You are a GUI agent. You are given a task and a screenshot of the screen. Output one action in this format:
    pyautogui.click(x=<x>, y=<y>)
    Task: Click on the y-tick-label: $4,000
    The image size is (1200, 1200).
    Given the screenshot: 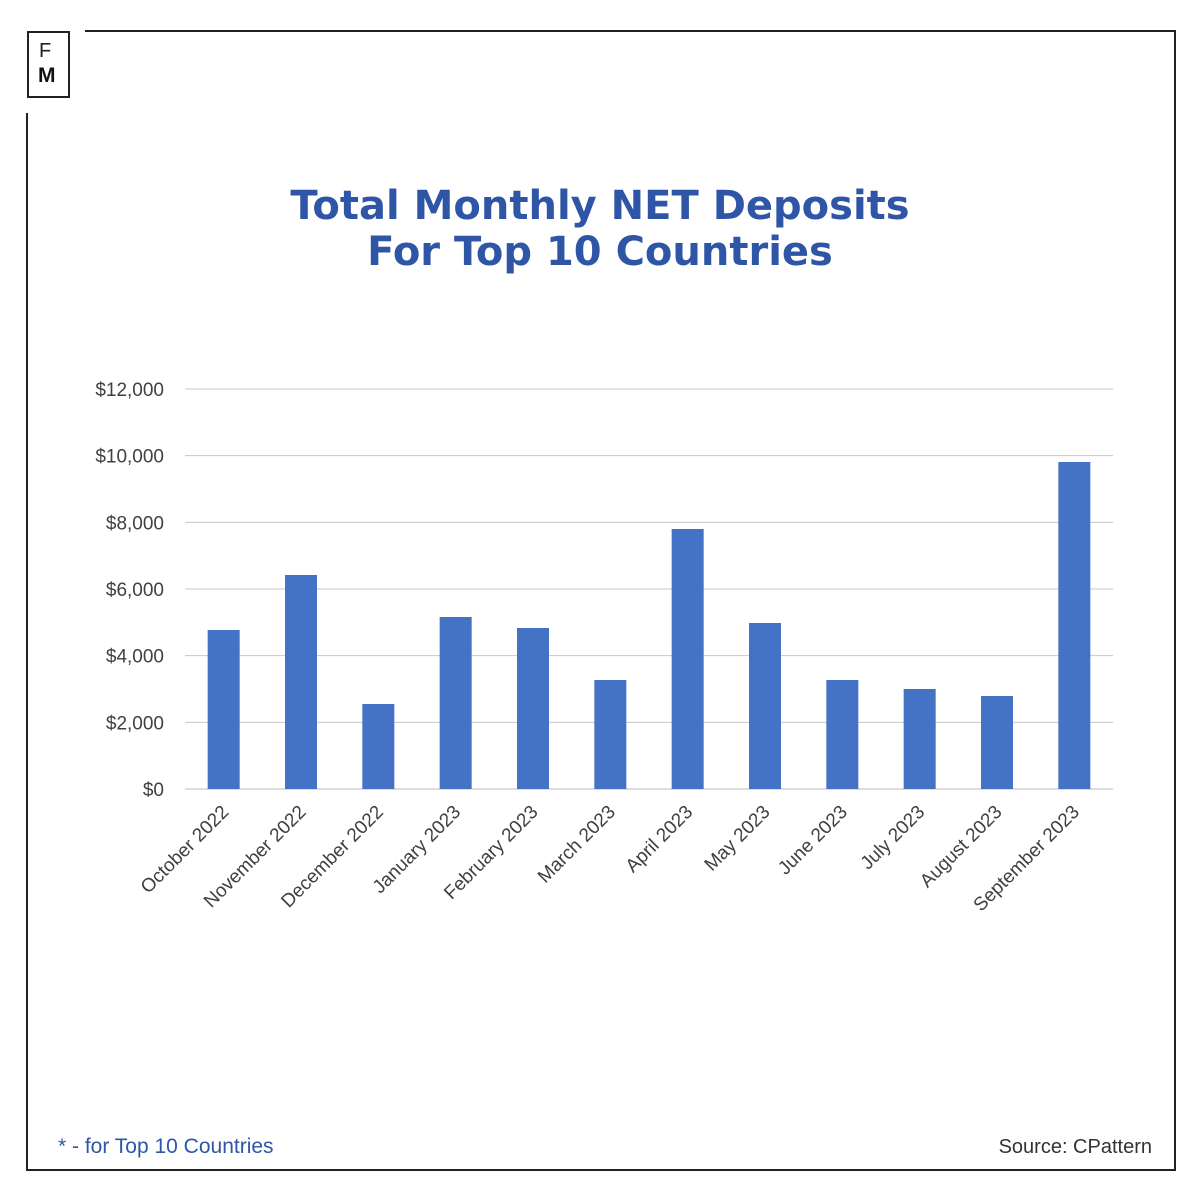 What is the action you would take?
    pyautogui.click(x=135, y=657)
    